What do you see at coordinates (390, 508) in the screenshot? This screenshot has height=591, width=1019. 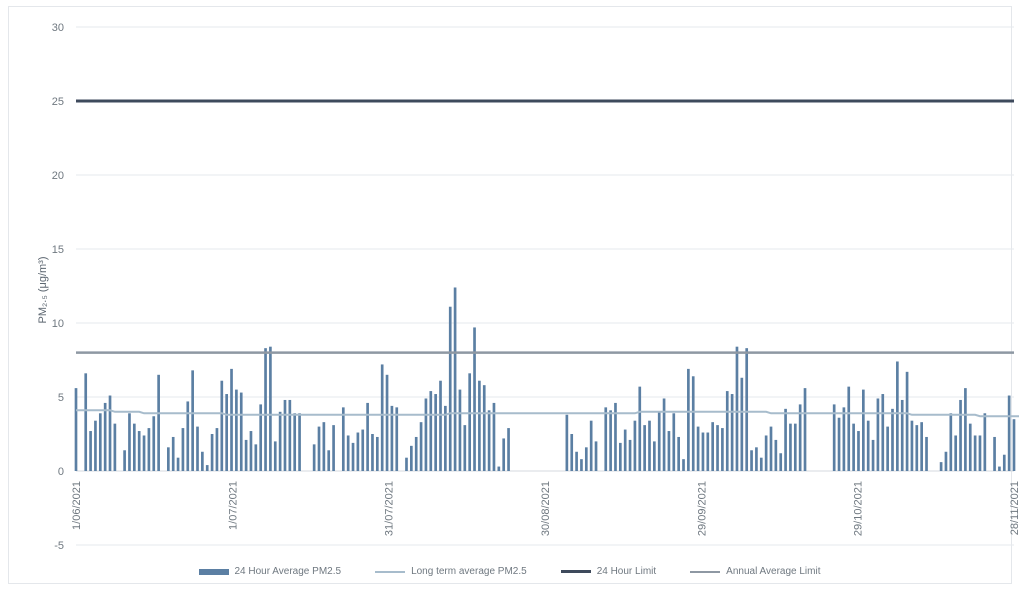 I see `x-tick-label: 31/07/2021` at bounding box center [390, 508].